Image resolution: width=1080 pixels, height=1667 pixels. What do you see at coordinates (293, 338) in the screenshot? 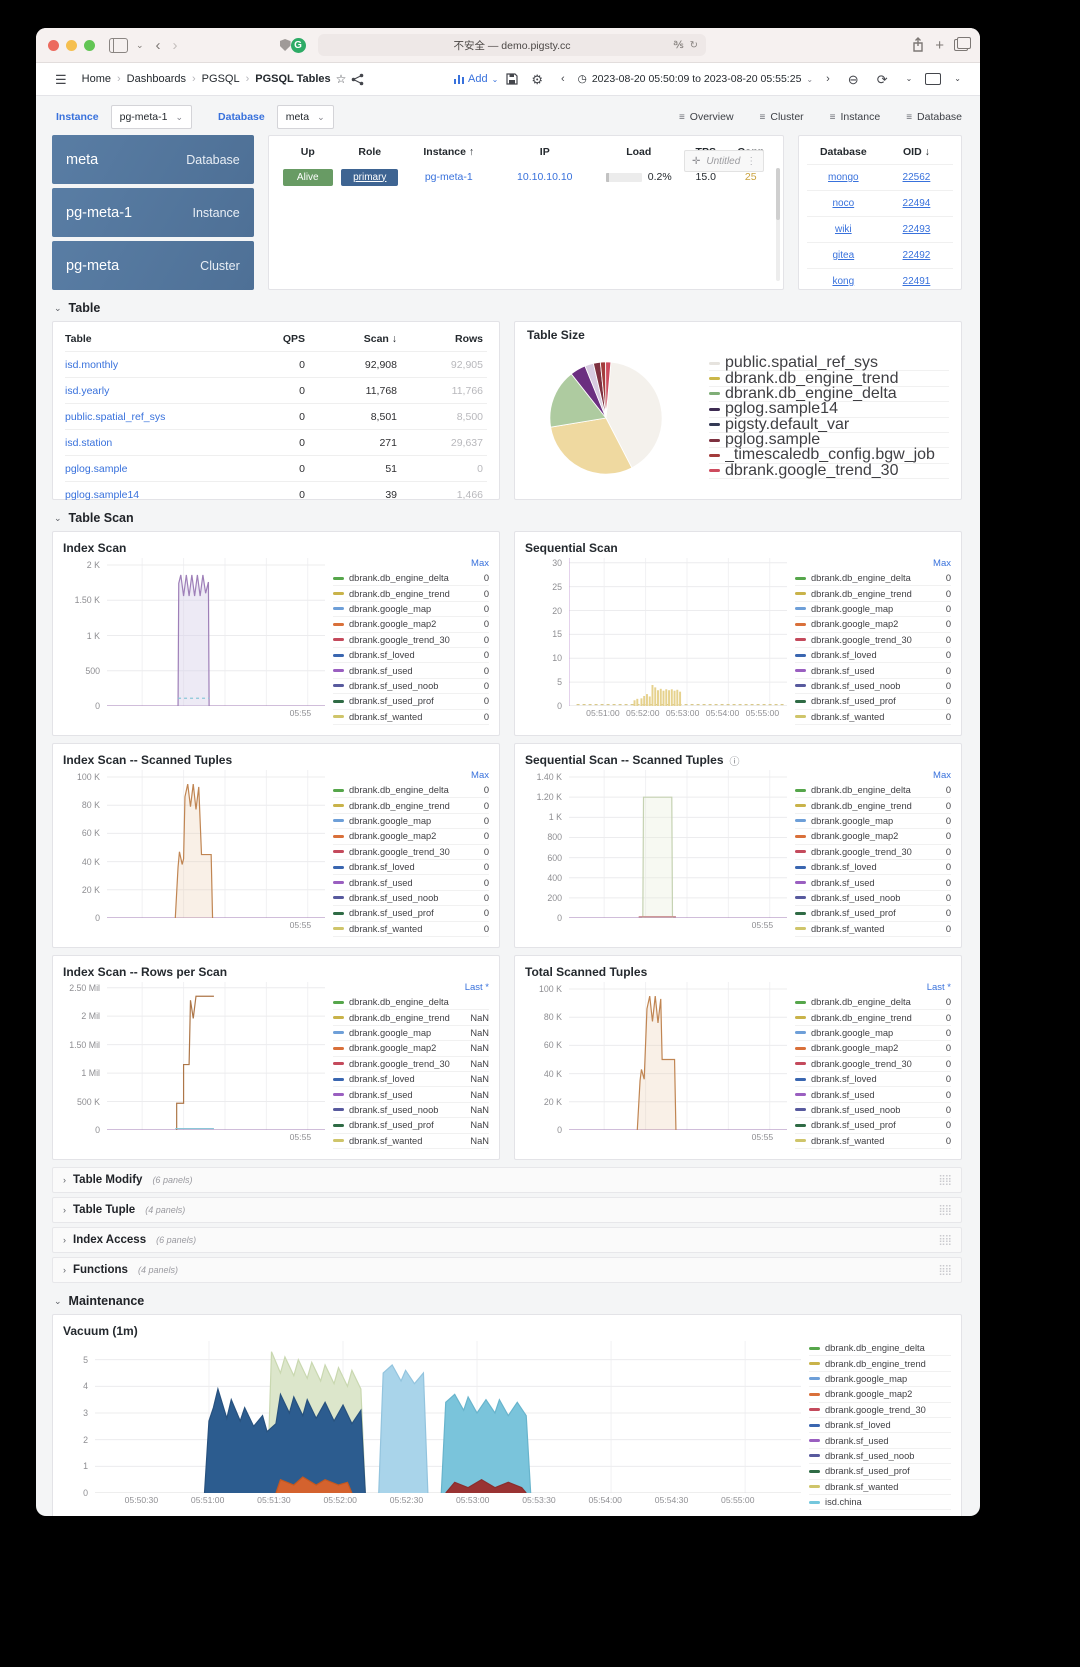
I see `col-qps: QPS` at bounding box center [293, 338].